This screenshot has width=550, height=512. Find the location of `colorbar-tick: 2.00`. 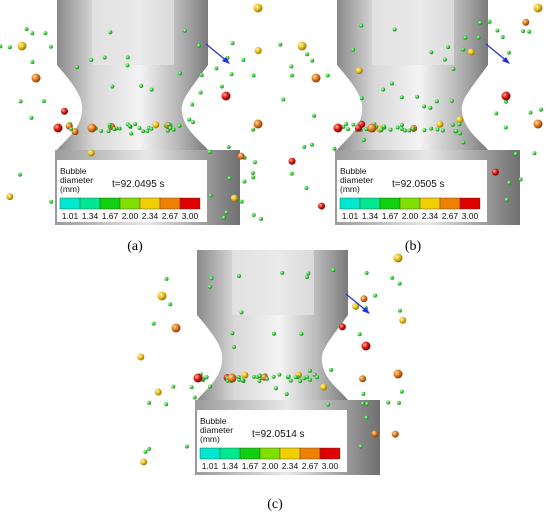

colorbar-tick: 2.00 is located at coordinates (410, 216).